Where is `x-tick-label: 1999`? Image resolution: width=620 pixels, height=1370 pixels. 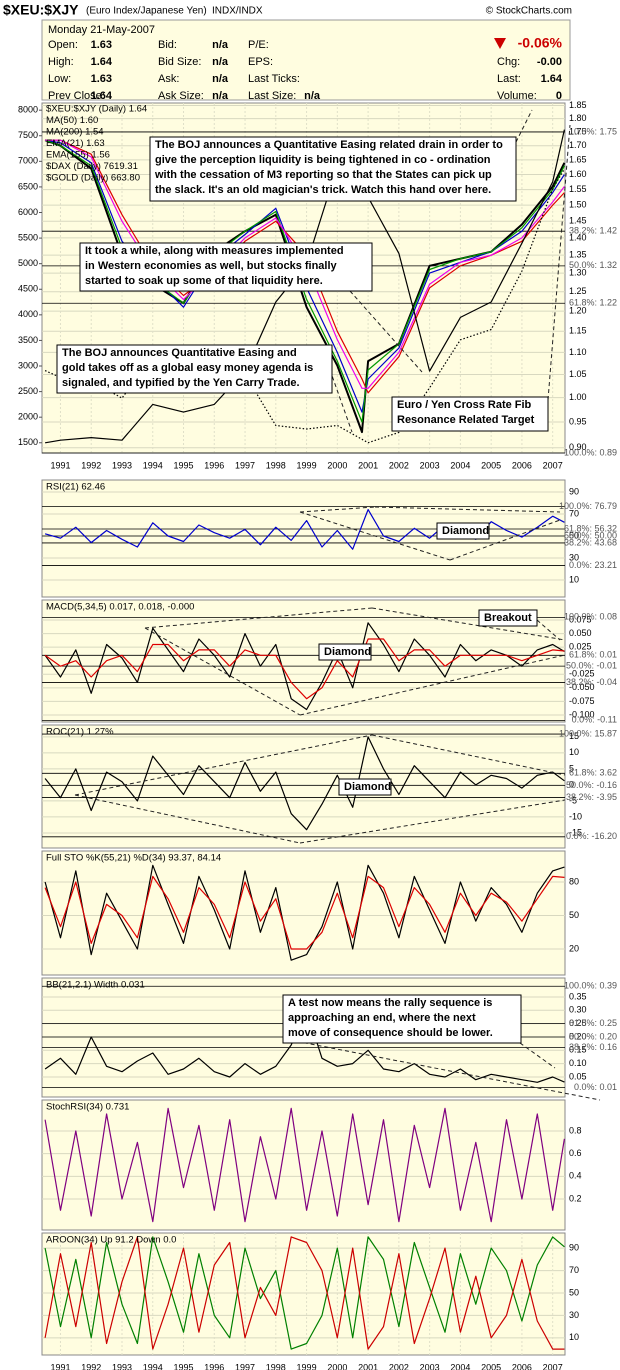 x-tick-label: 1999 is located at coordinates (307, 1366).